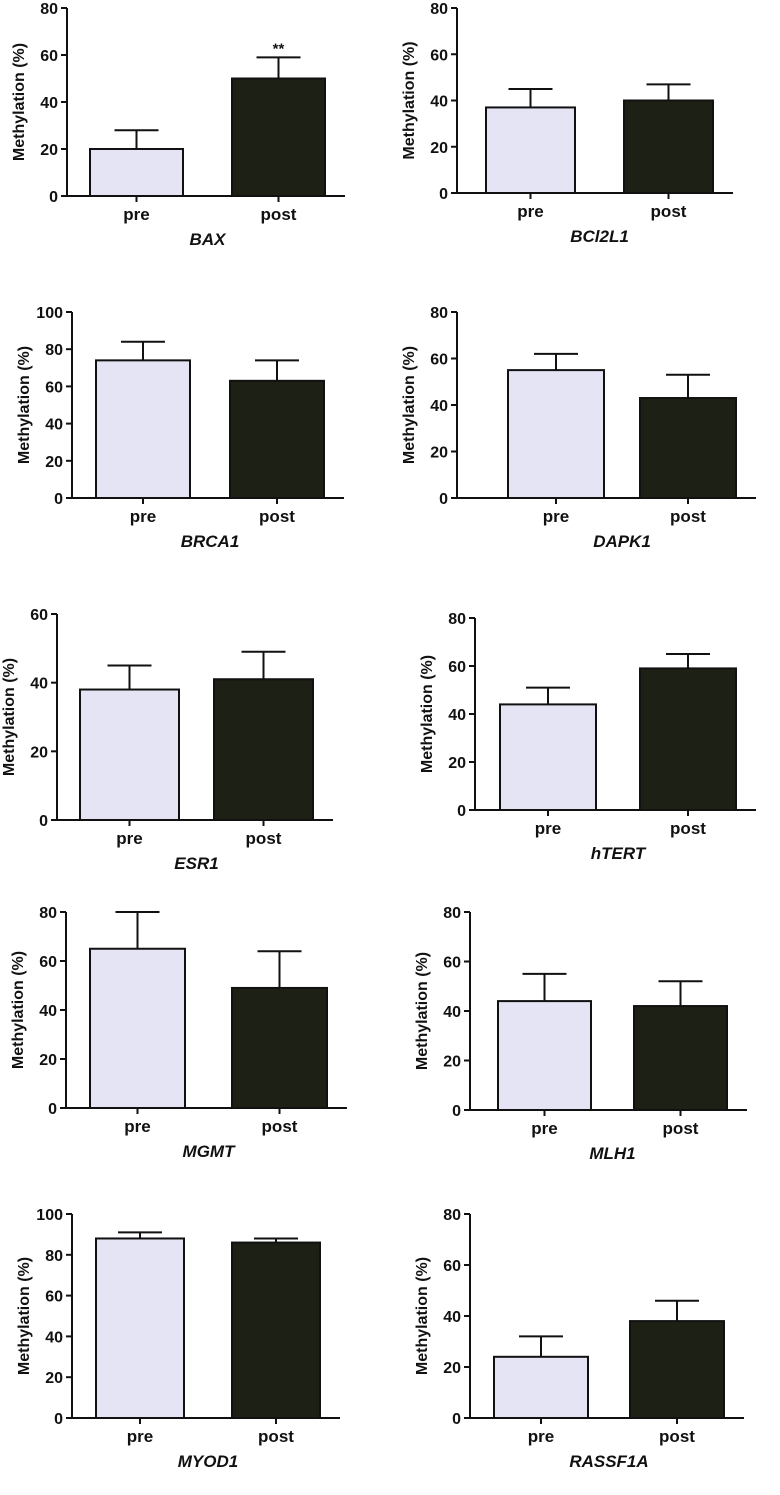 The image size is (780, 1495). Describe the element at coordinates (195, 447) in the screenshot. I see `chart-panel-brca1: 0 20 40 60 80 100 Methylation (%) pre post BRCA1` at that location.